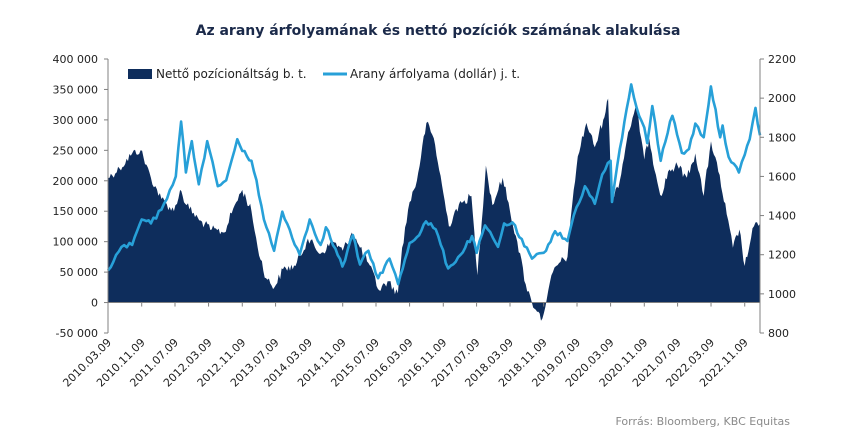  Describe the element at coordinates (77, 333) in the screenshot. I see `y-left-tick-label: -50 000` at that location.